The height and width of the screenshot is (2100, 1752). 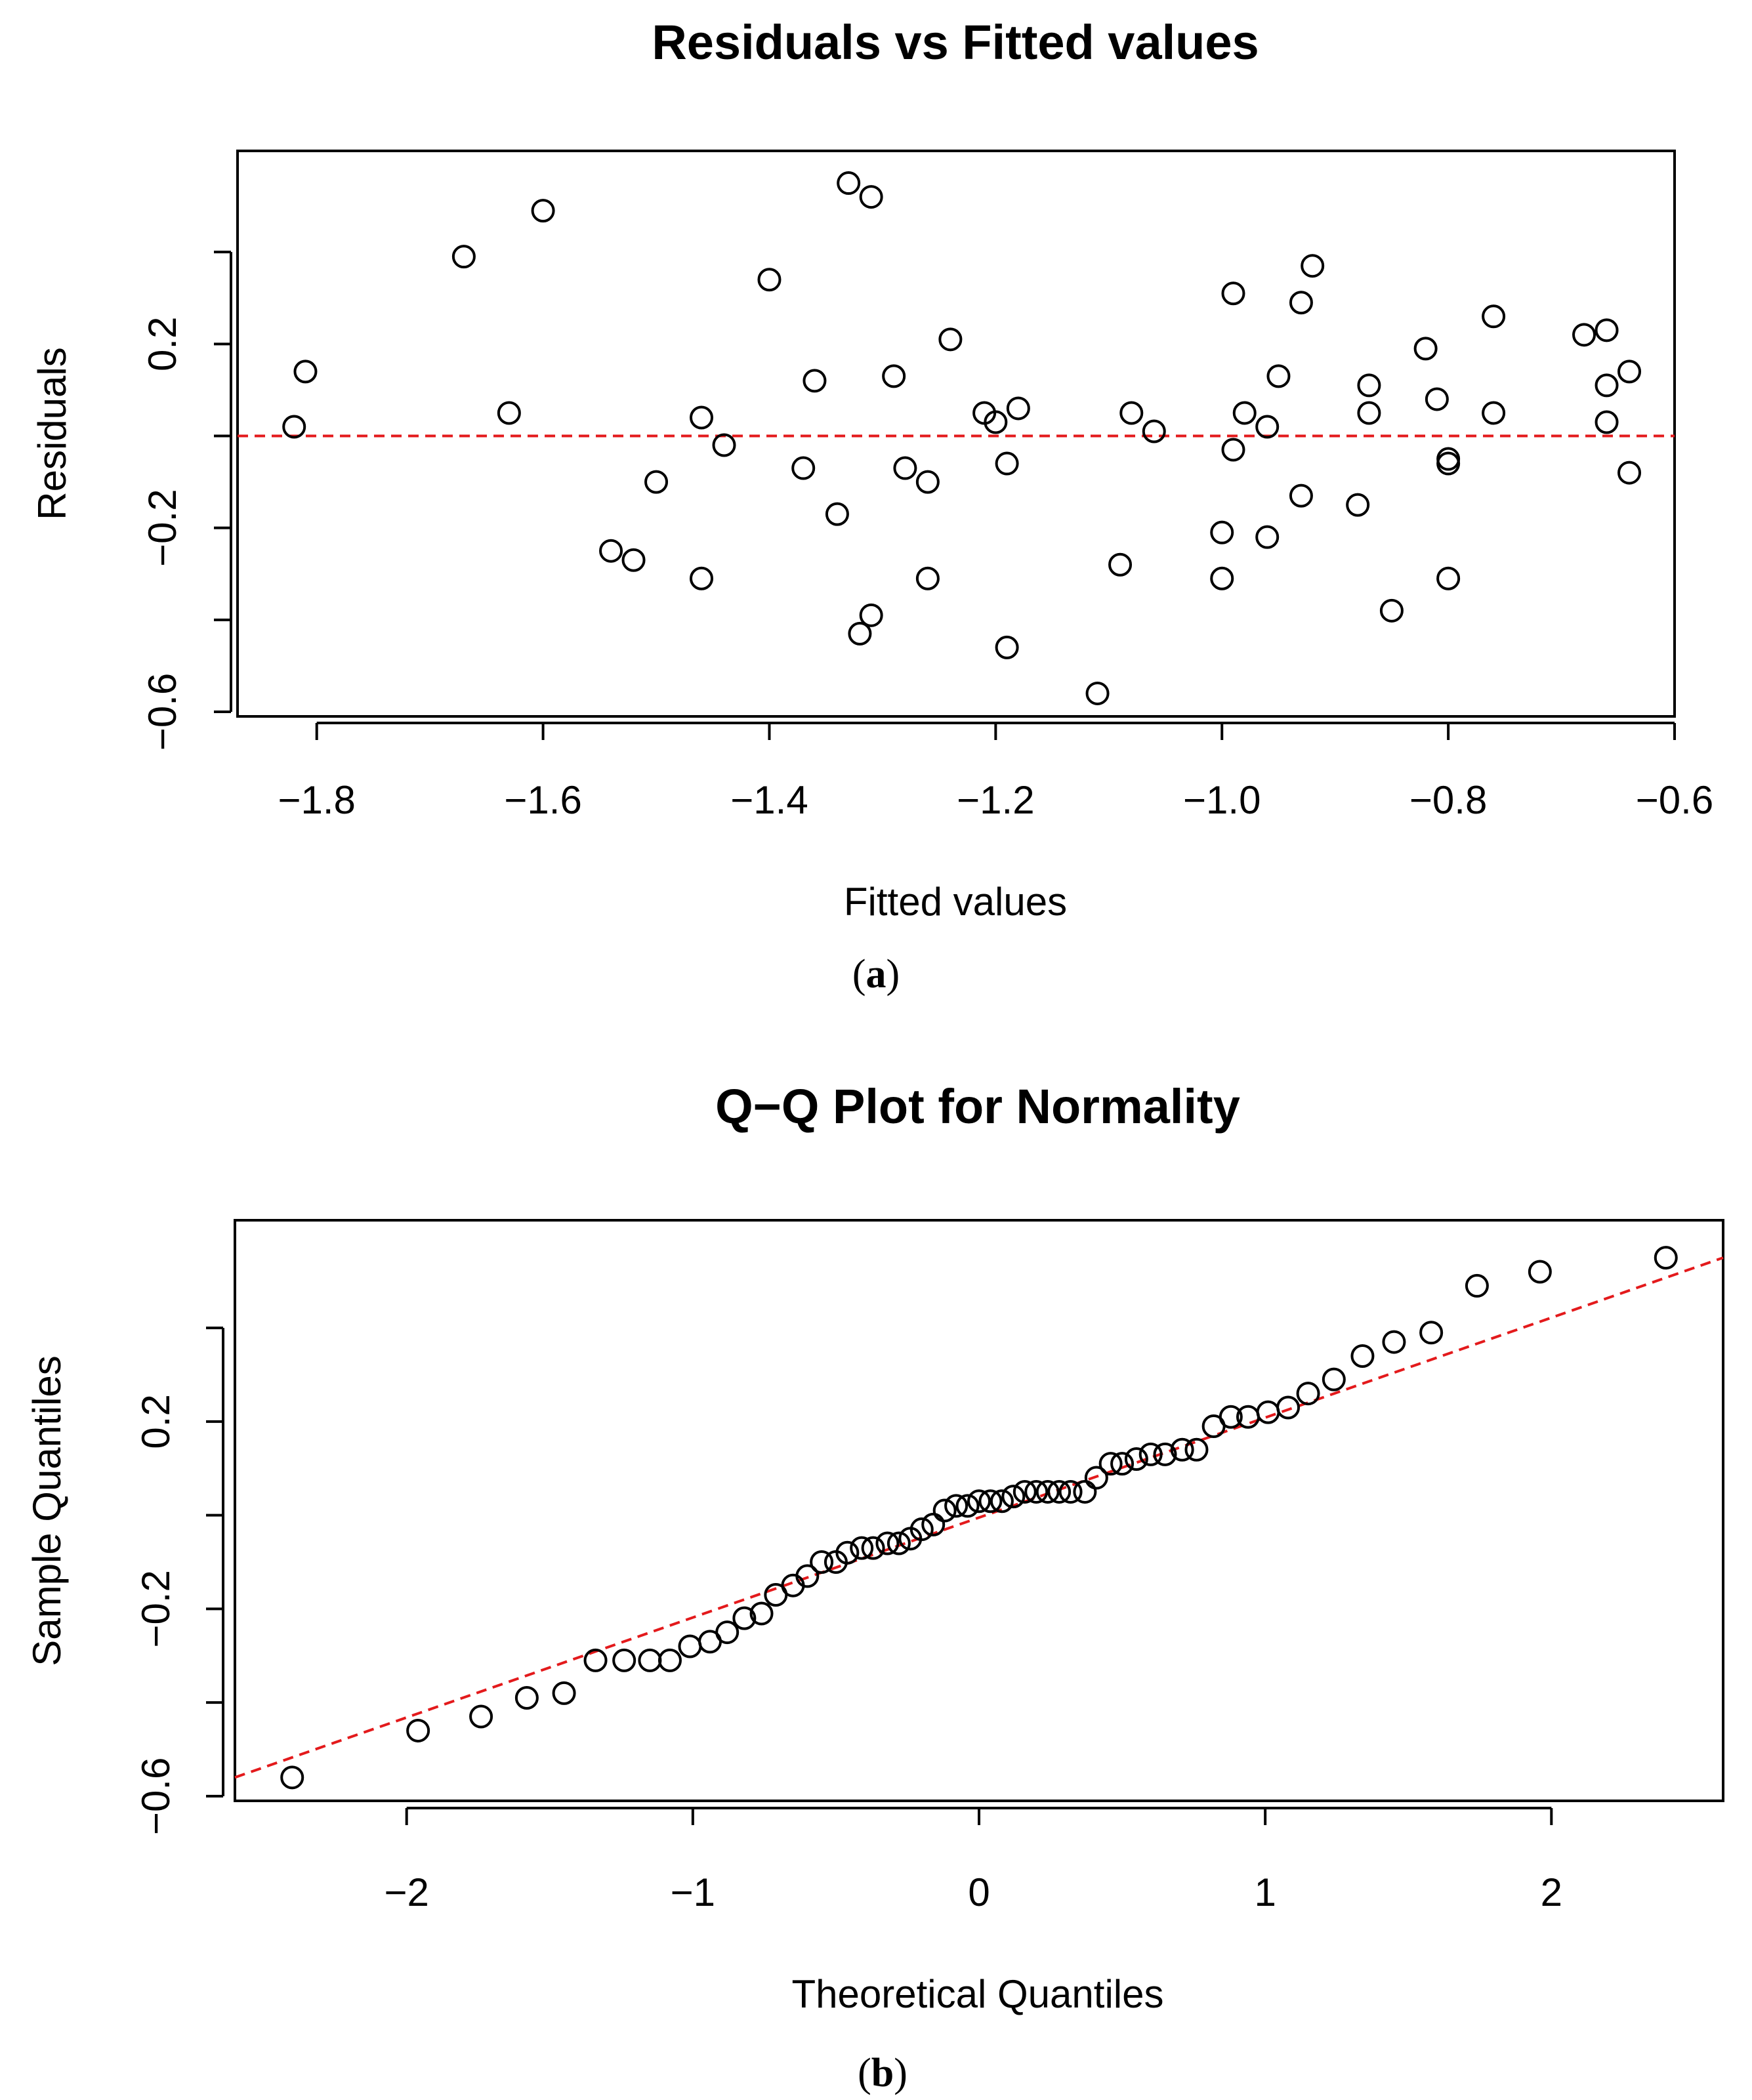 I want to click on panel-label: (b), so click(x=882, y=2073).